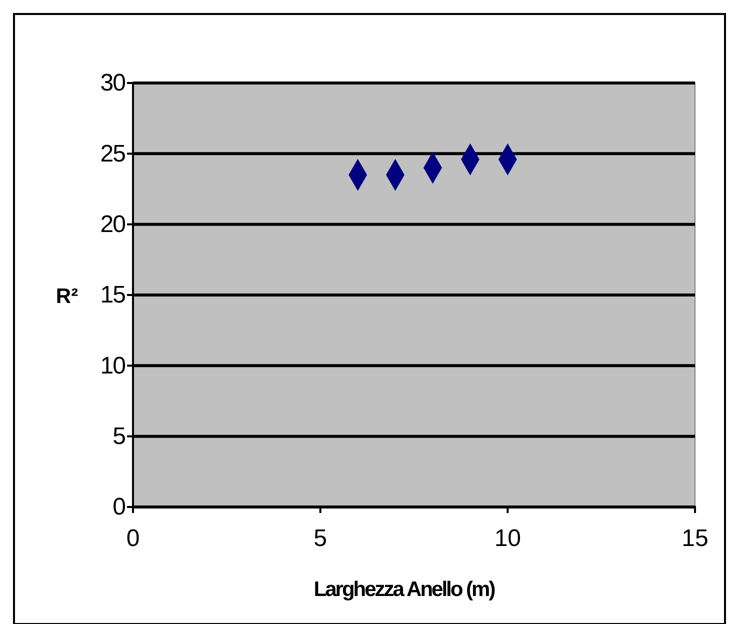  What do you see at coordinates (67, 296) in the screenshot?
I see `y-axis-title: R²` at bounding box center [67, 296].